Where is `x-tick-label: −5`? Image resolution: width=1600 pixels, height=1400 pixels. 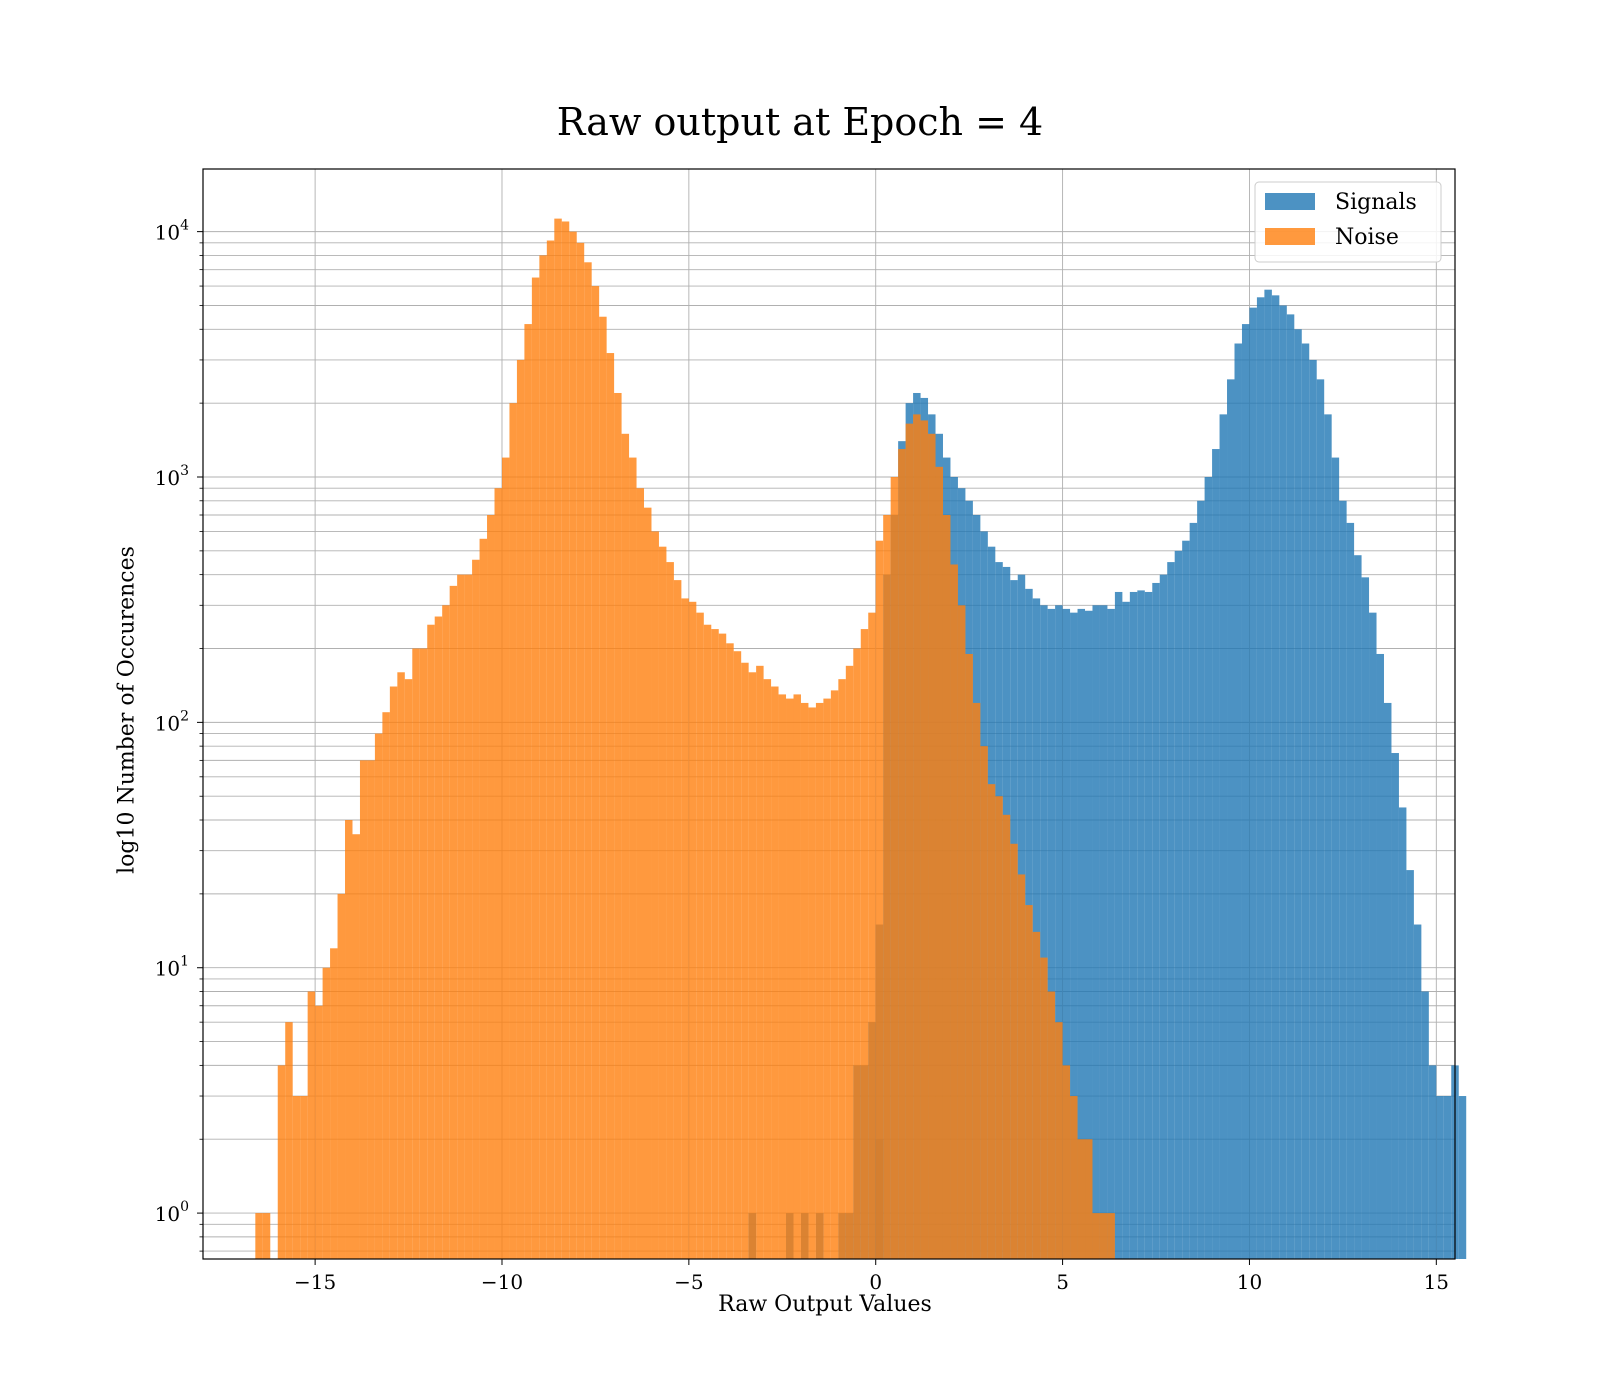 x-tick-label: −5 is located at coordinates (688, 1282).